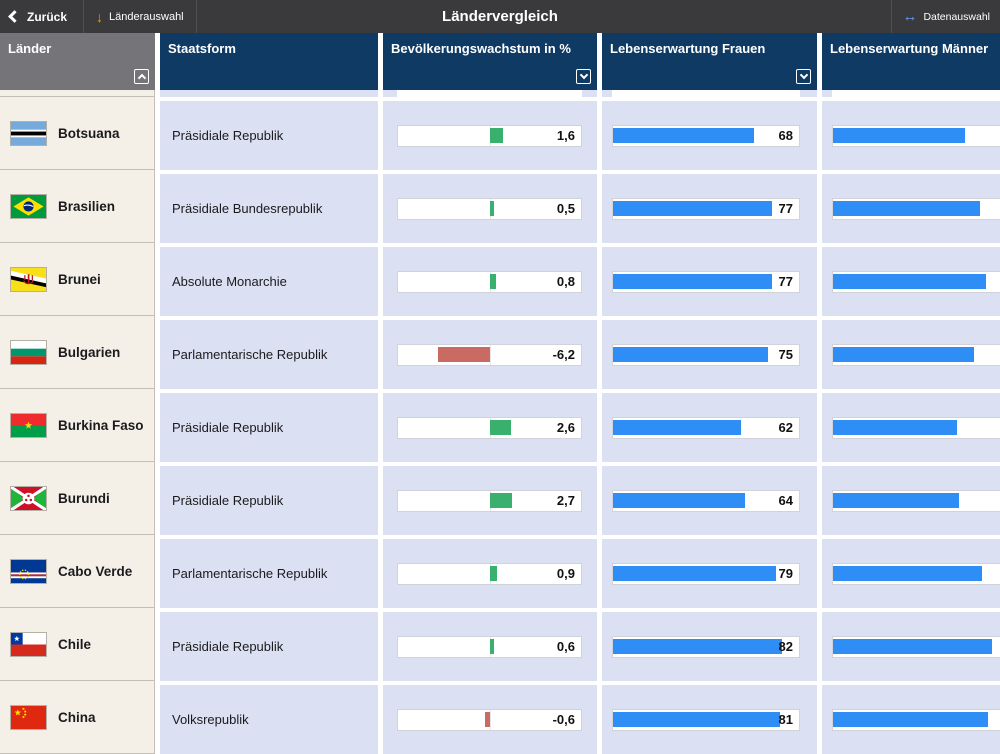 This screenshot has width=1000, height=754. What do you see at coordinates (77, 133) in the screenshot?
I see `country-cell: Botsuana` at bounding box center [77, 133].